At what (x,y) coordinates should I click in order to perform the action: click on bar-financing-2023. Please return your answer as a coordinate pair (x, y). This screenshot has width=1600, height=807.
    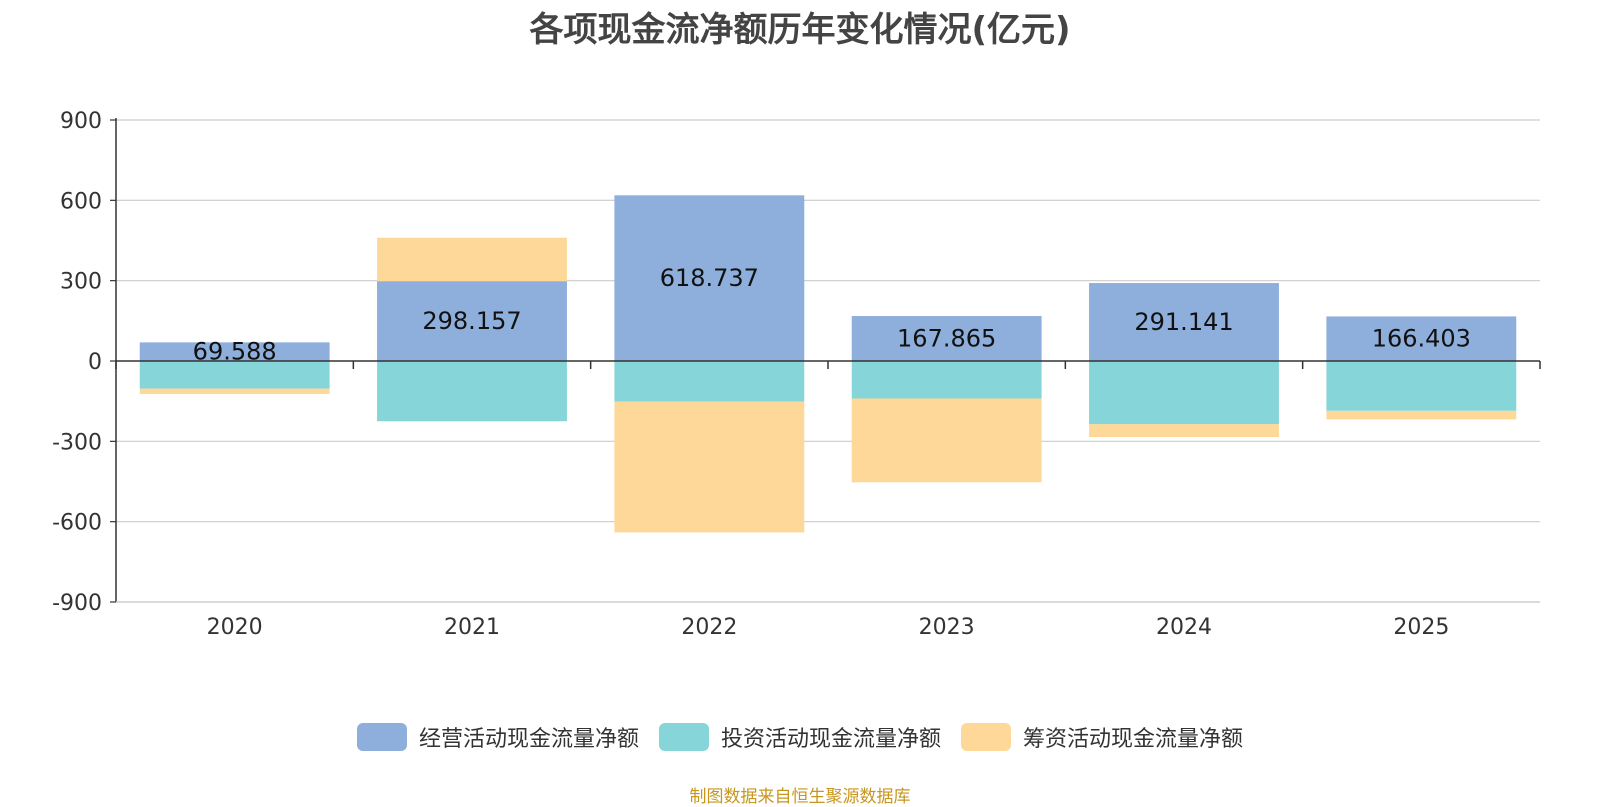
    Looking at the image, I should click on (946, 440).